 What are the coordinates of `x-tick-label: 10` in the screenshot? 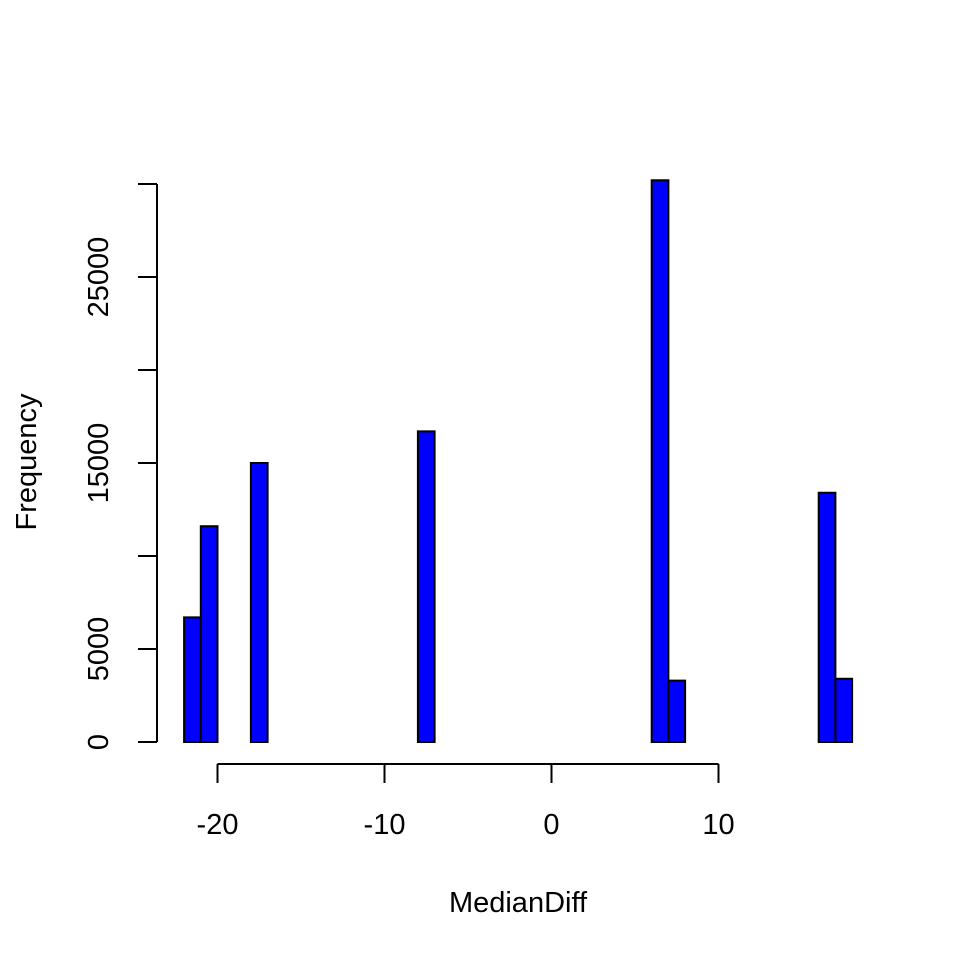 It's located at (718, 825).